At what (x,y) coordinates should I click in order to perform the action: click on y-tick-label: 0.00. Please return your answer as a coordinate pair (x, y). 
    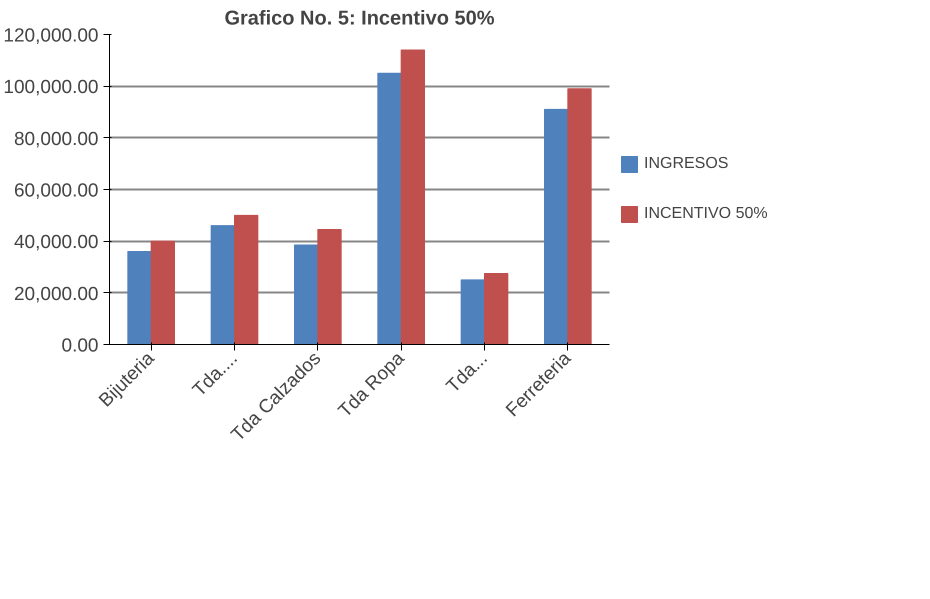
    Looking at the image, I should click on (80, 346).